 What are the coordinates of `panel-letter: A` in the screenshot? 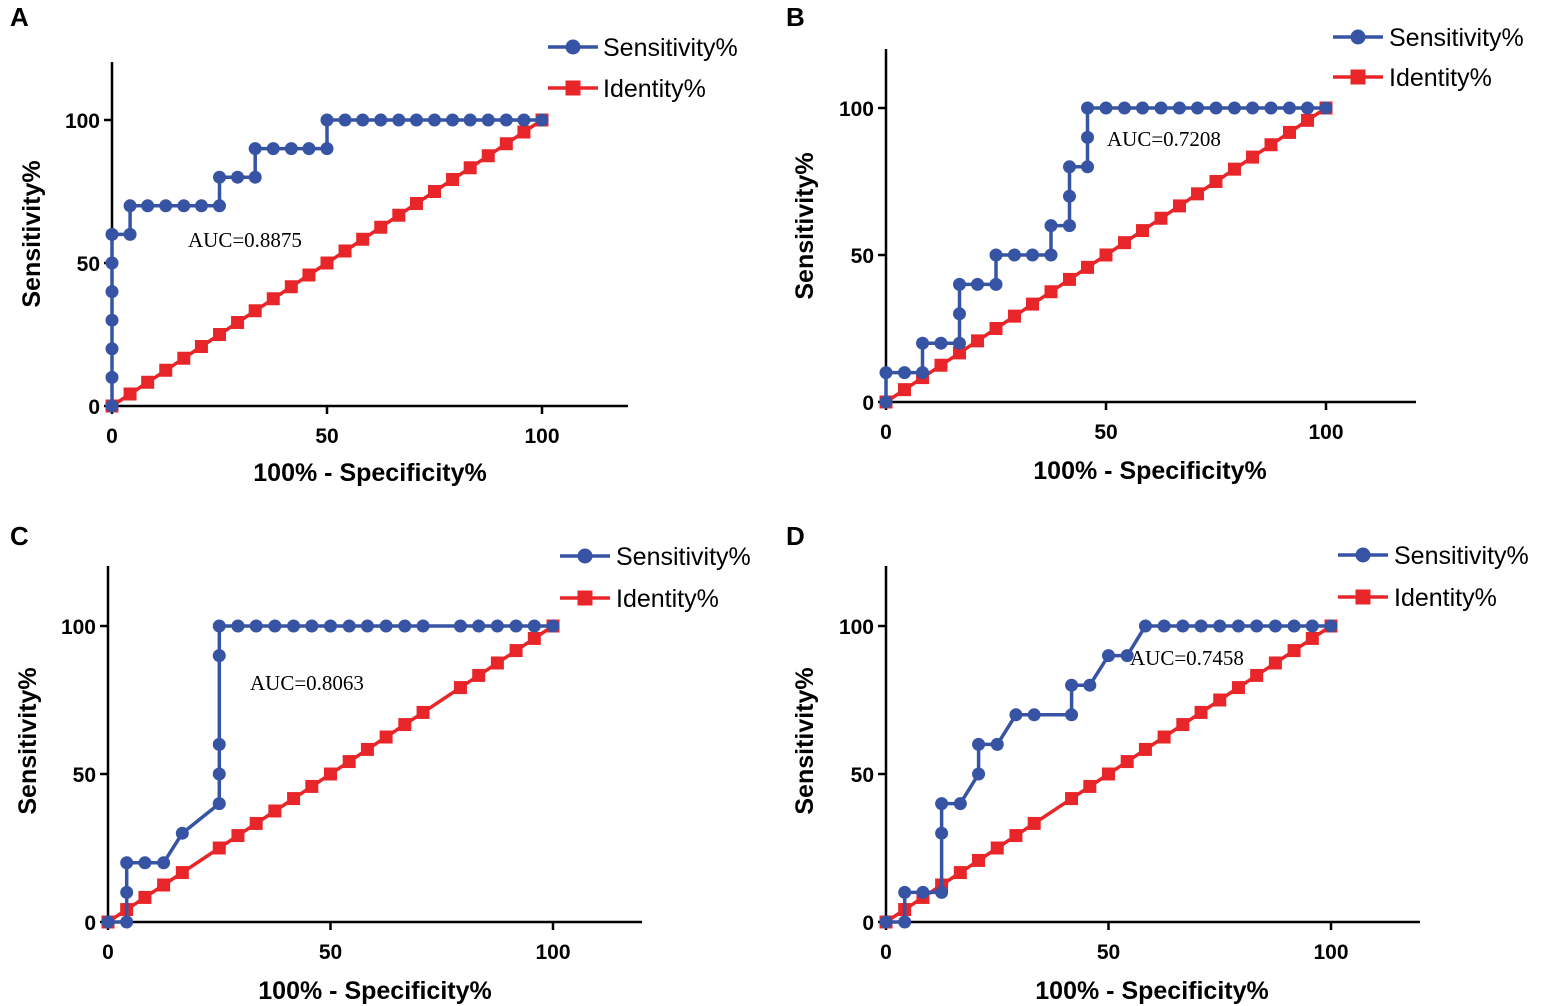 It's located at (19, 17).